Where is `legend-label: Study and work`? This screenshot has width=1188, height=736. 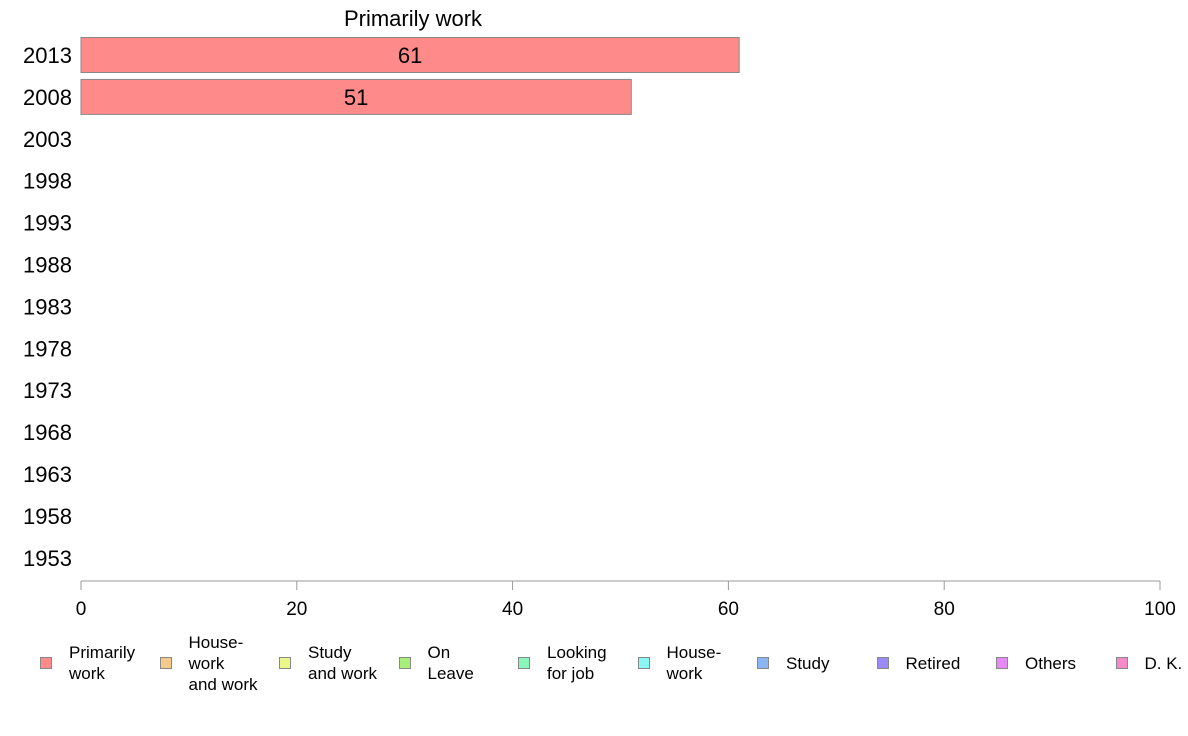
legend-label: Study and work is located at coordinates (342, 663).